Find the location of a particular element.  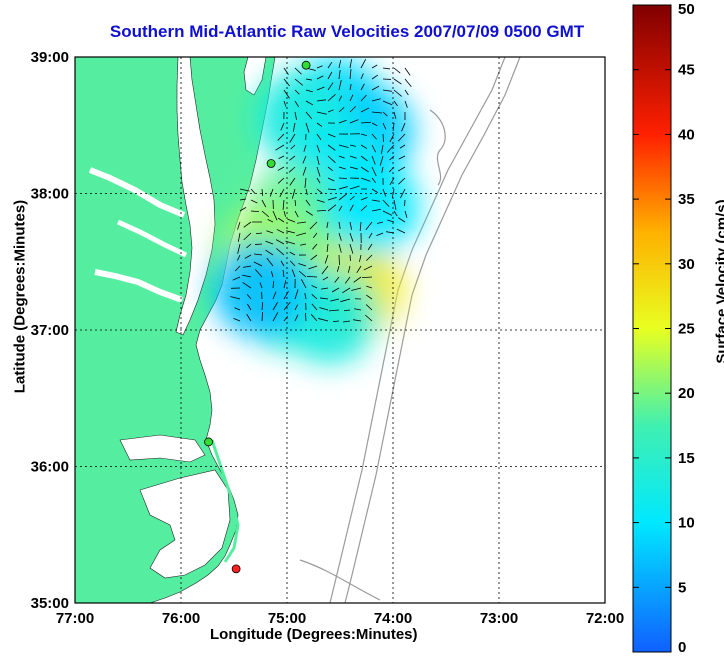

colorbar-tick-label: 10 is located at coordinates (686, 523).